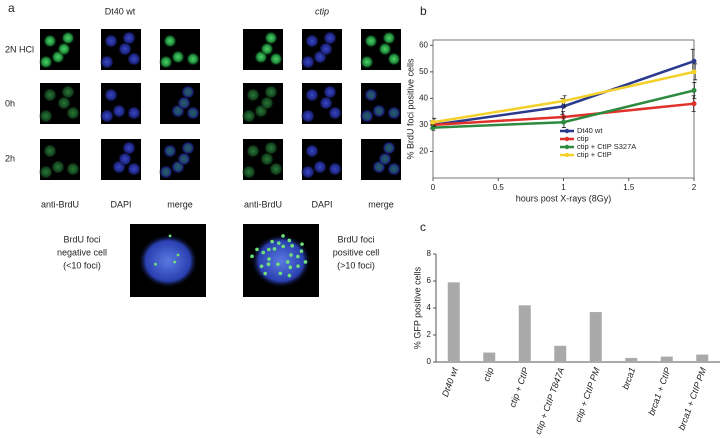 The height and width of the screenshot is (439, 727). What do you see at coordinates (692, 399) in the screenshot?
I see `x-tick-label: brca1 + CtIP PM` at bounding box center [692, 399].